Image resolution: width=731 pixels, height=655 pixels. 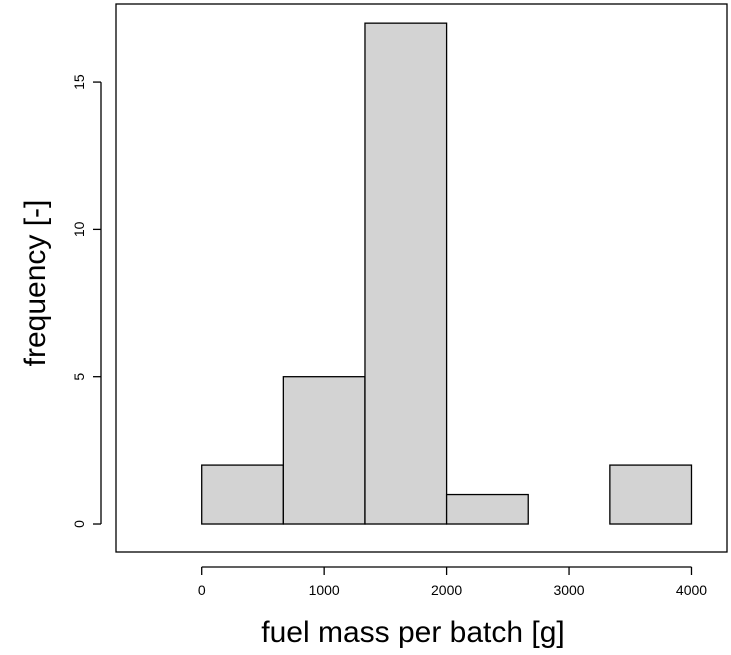 What do you see at coordinates (86, 301) in the screenshot?
I see `y-axis: 0 5 10 15` at bounding box center [86, 301].